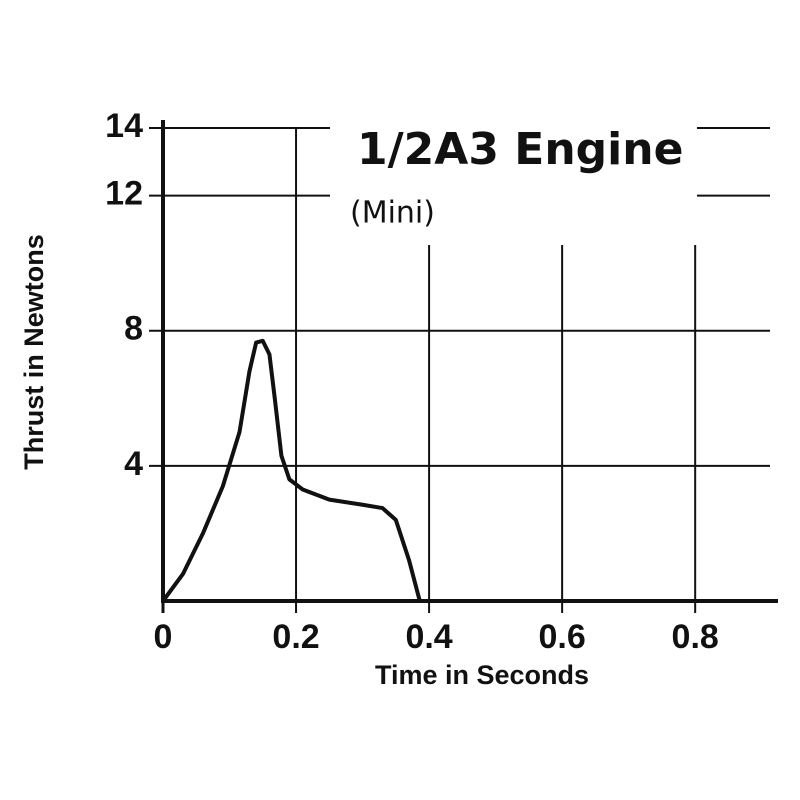  Describe the element at coordinates (520, 149) in the screenshot. I see `chart-title: 1/2A3 Engine` at that location.